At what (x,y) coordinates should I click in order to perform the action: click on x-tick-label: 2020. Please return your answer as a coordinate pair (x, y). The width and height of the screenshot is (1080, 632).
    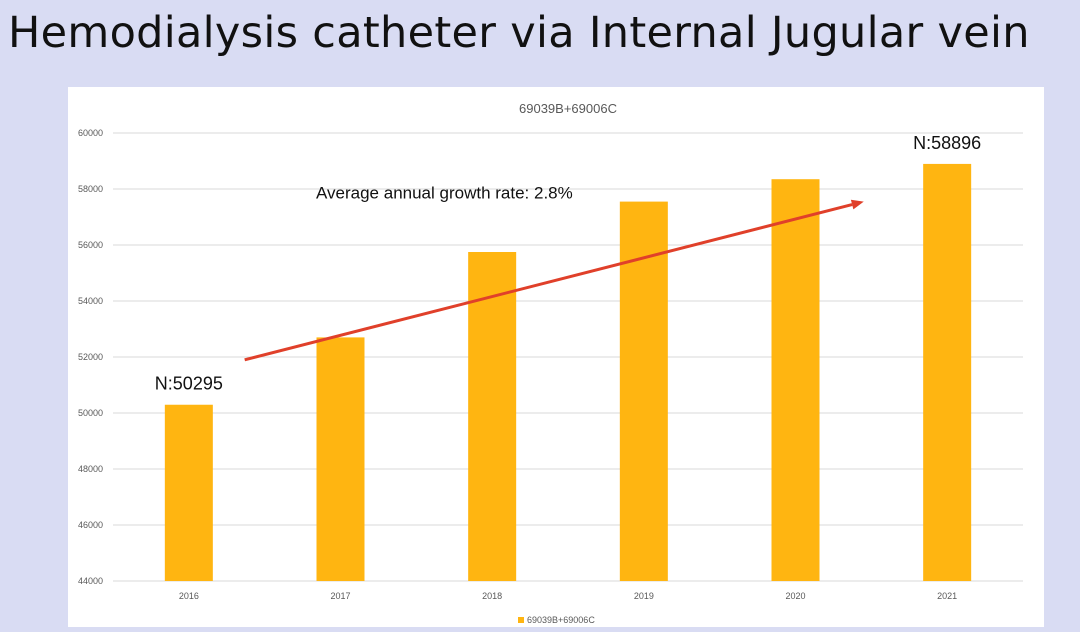
    Looking at the image, I should click on (795, 596).